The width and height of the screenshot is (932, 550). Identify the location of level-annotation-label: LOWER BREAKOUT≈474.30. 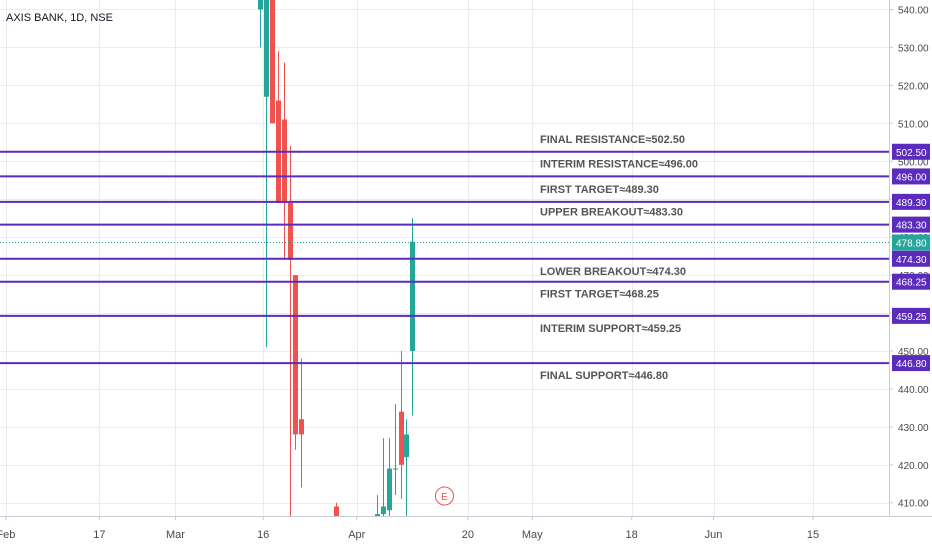
(613, 272).